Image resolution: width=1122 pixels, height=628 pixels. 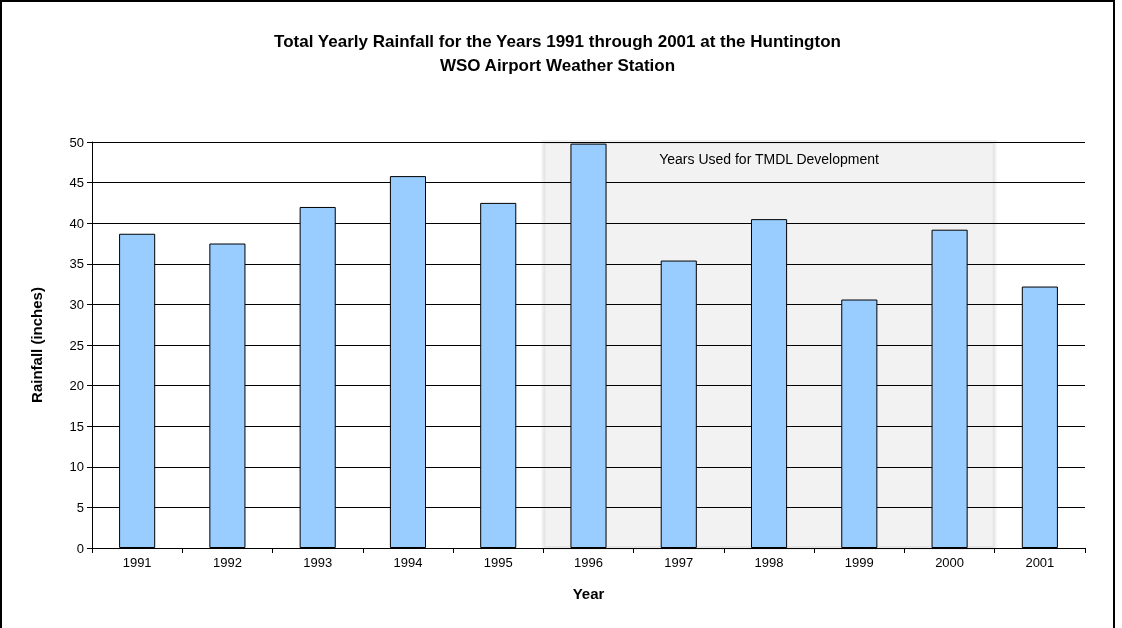 I want to click on x-tick-label: 1997, so click(x=679, y=562).